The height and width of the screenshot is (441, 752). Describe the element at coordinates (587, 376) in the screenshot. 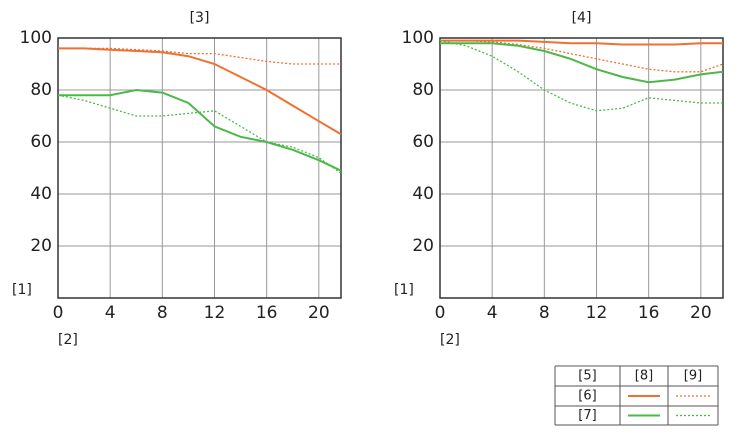

I see `table-header: [5]` at that location.